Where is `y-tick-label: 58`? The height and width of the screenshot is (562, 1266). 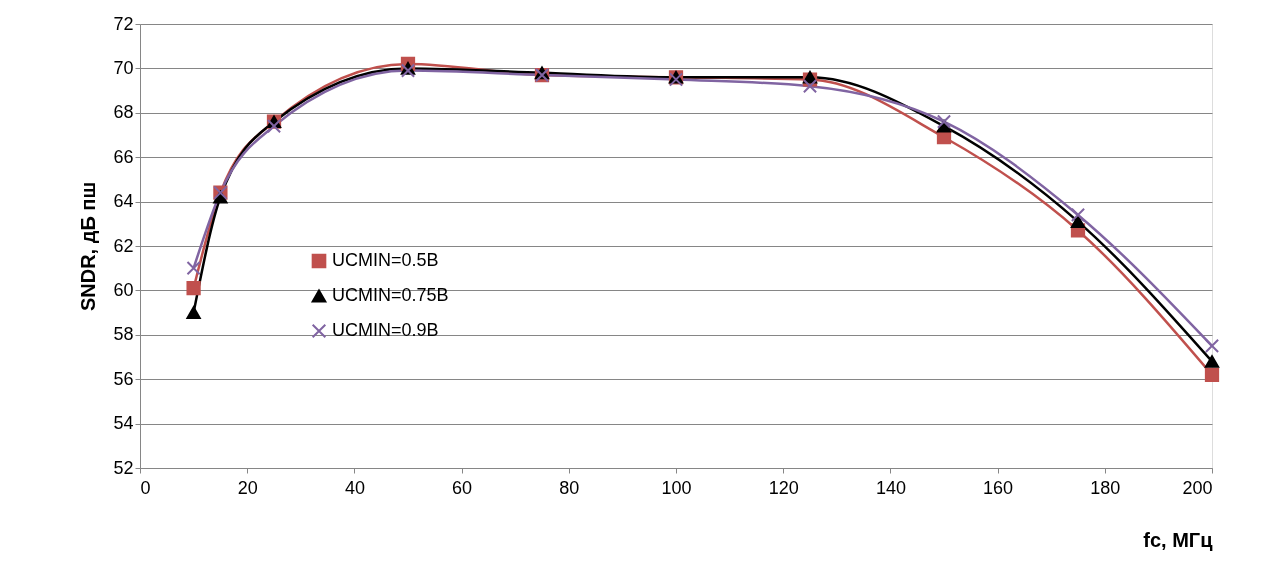 y-tick-label: 58 is located at coordinates (123, 334).